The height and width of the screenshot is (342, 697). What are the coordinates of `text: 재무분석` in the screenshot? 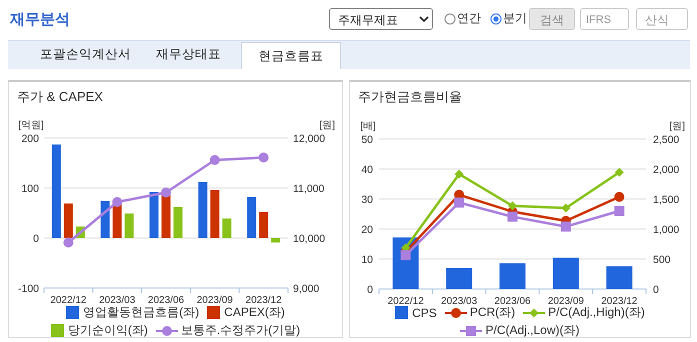 It's located at (40, 19).